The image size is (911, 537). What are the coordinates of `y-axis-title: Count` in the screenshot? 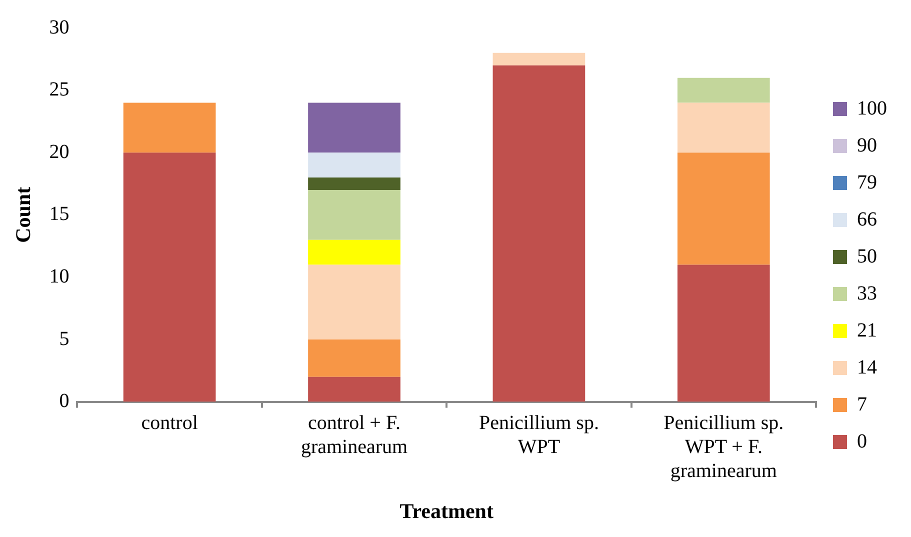 It's located at (23, 214).